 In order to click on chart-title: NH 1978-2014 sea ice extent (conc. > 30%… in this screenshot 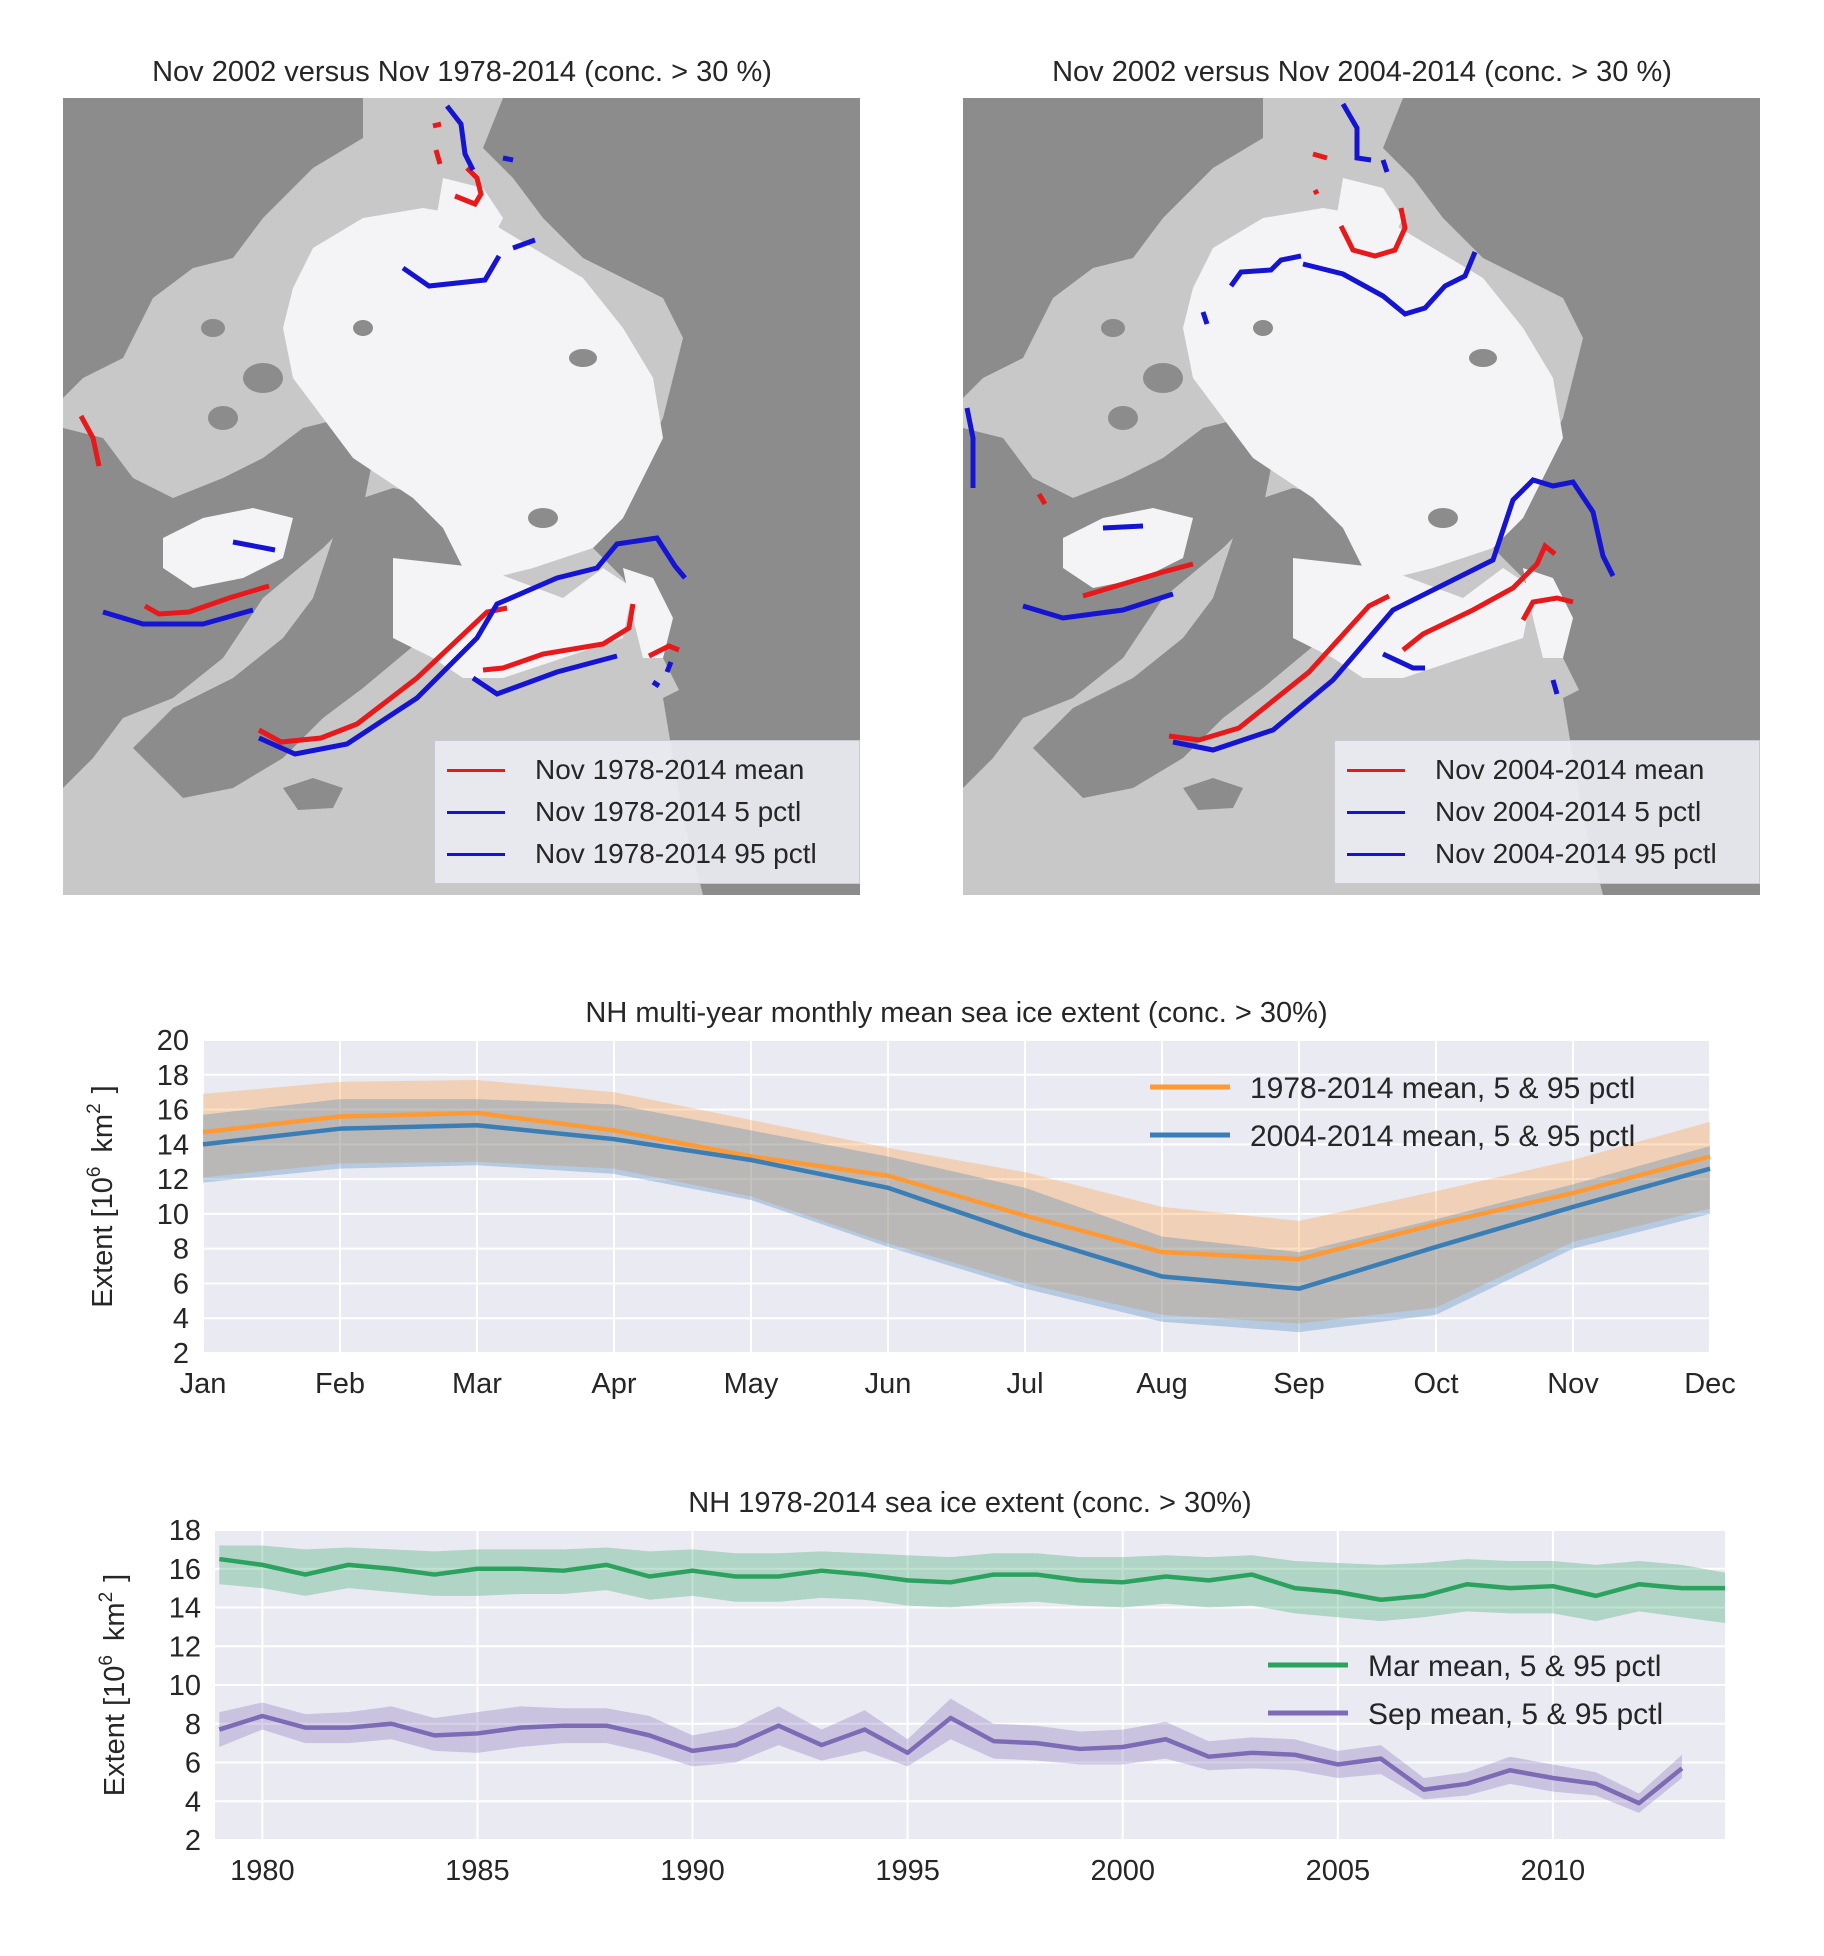, I will do `click(969, 1503)`.